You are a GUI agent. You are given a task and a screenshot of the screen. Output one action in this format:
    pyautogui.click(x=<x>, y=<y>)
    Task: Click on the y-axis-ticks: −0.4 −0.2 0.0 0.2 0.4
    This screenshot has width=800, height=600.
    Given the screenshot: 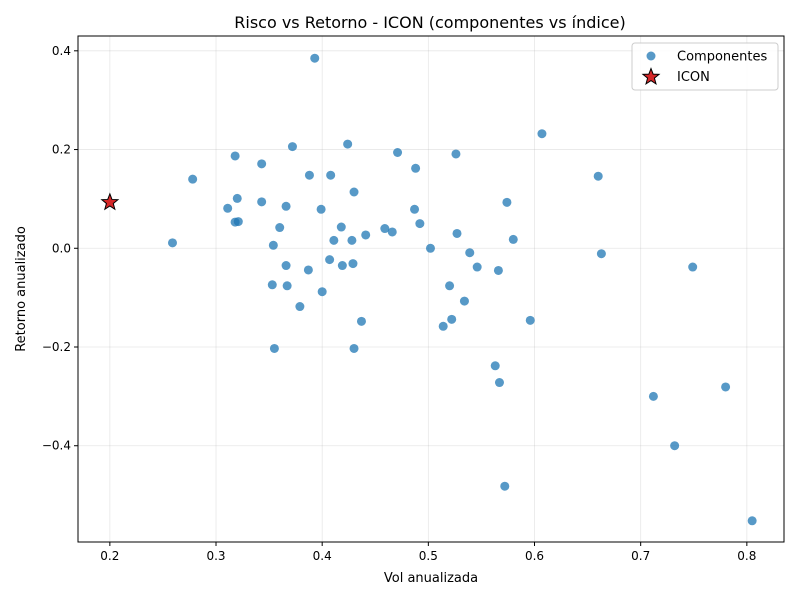 What is the action you would take?
    pyautogui.click(x=60, y=248)
    